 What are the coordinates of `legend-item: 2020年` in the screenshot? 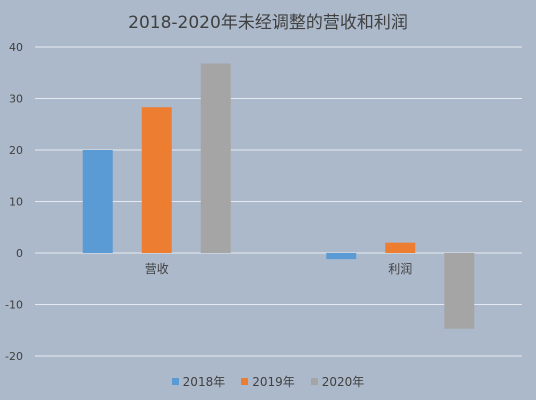 It's located at (337, 381).